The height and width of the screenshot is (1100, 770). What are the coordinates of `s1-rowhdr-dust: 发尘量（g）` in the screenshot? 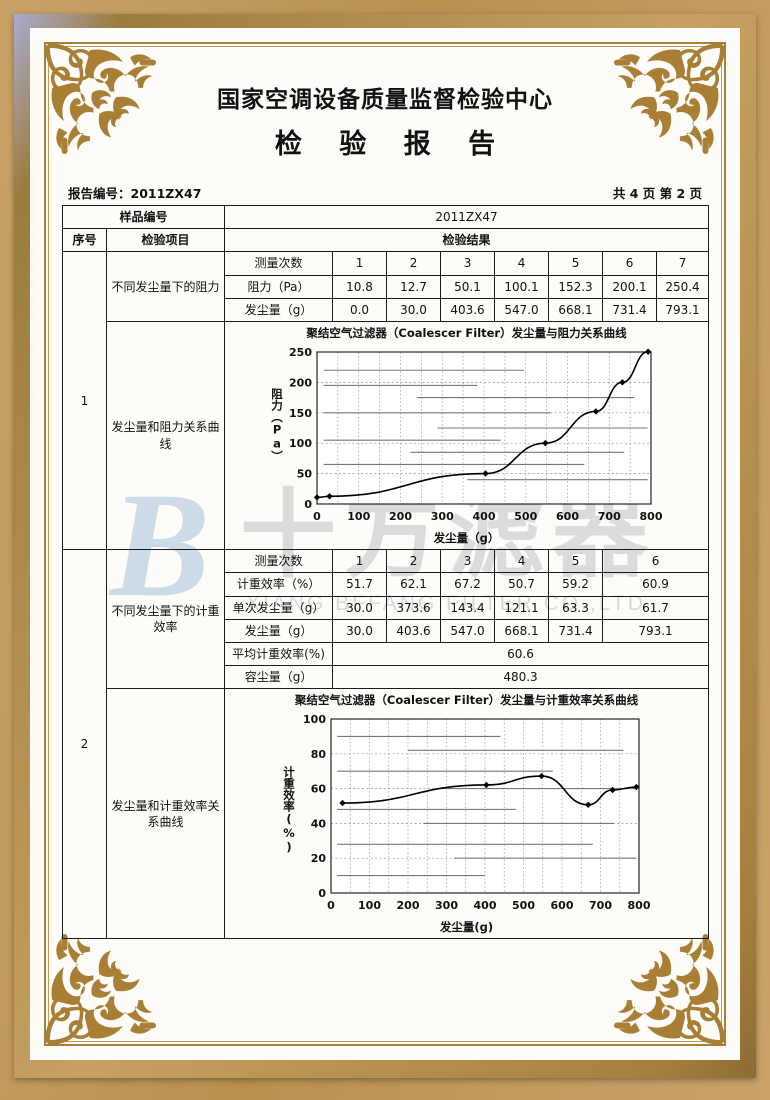 It's located at (279, 309).